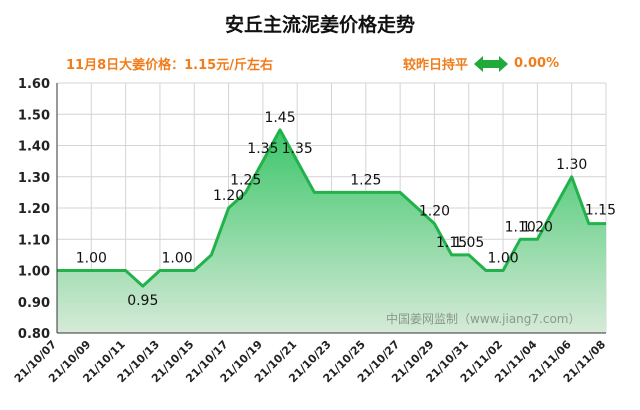 This screenshot has width=640, height=410. What do you see at coordinates (34, 178) in the screenshot?
I see `y-tick-label: 1.30` at bounding box center [34, 178].